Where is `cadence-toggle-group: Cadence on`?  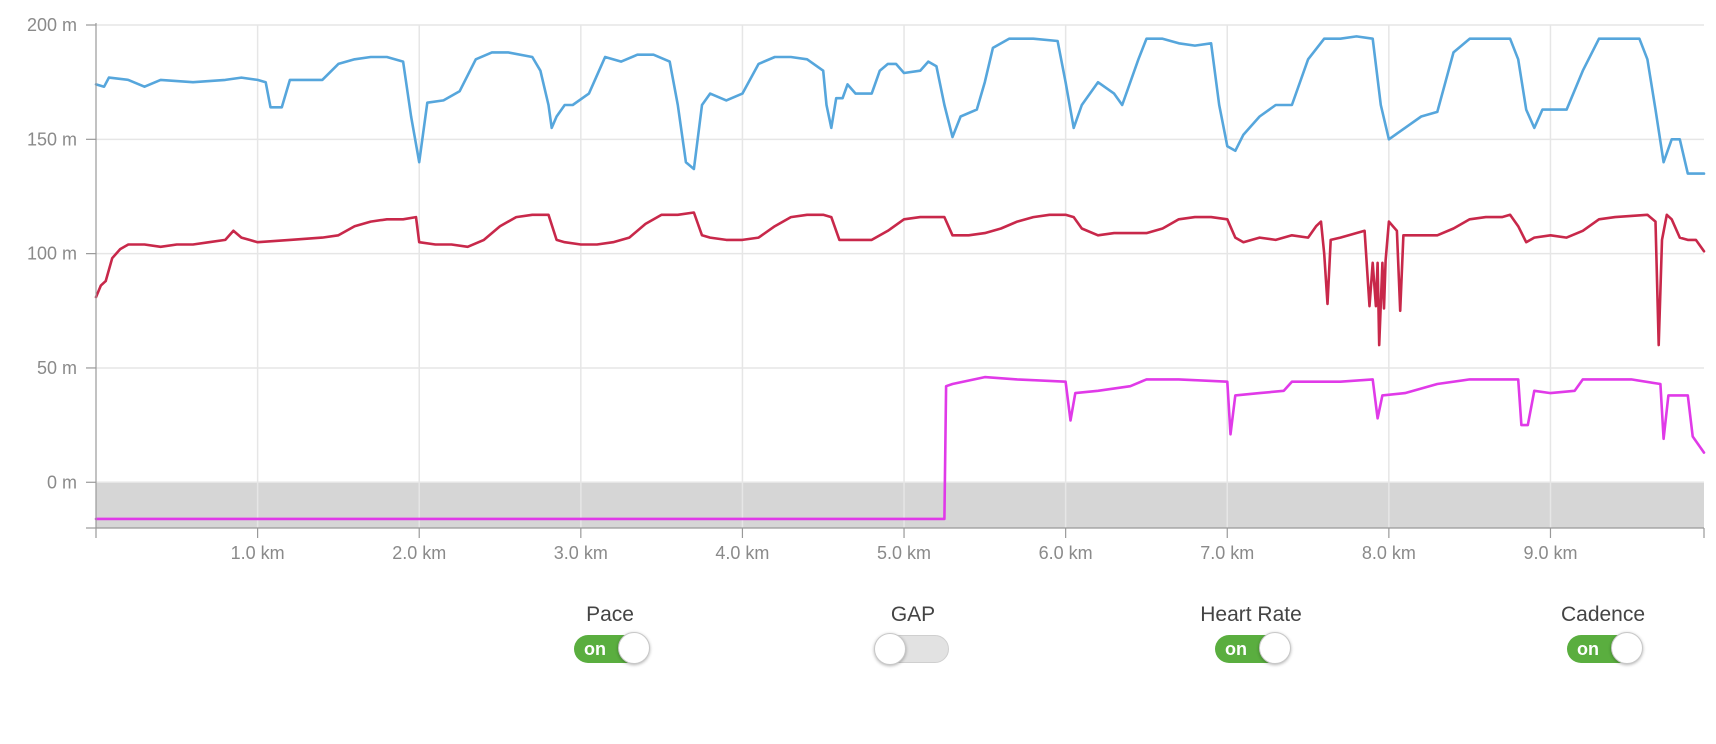 cadence-toggle-group: Cadence on is located at coordinates (1603, 633).